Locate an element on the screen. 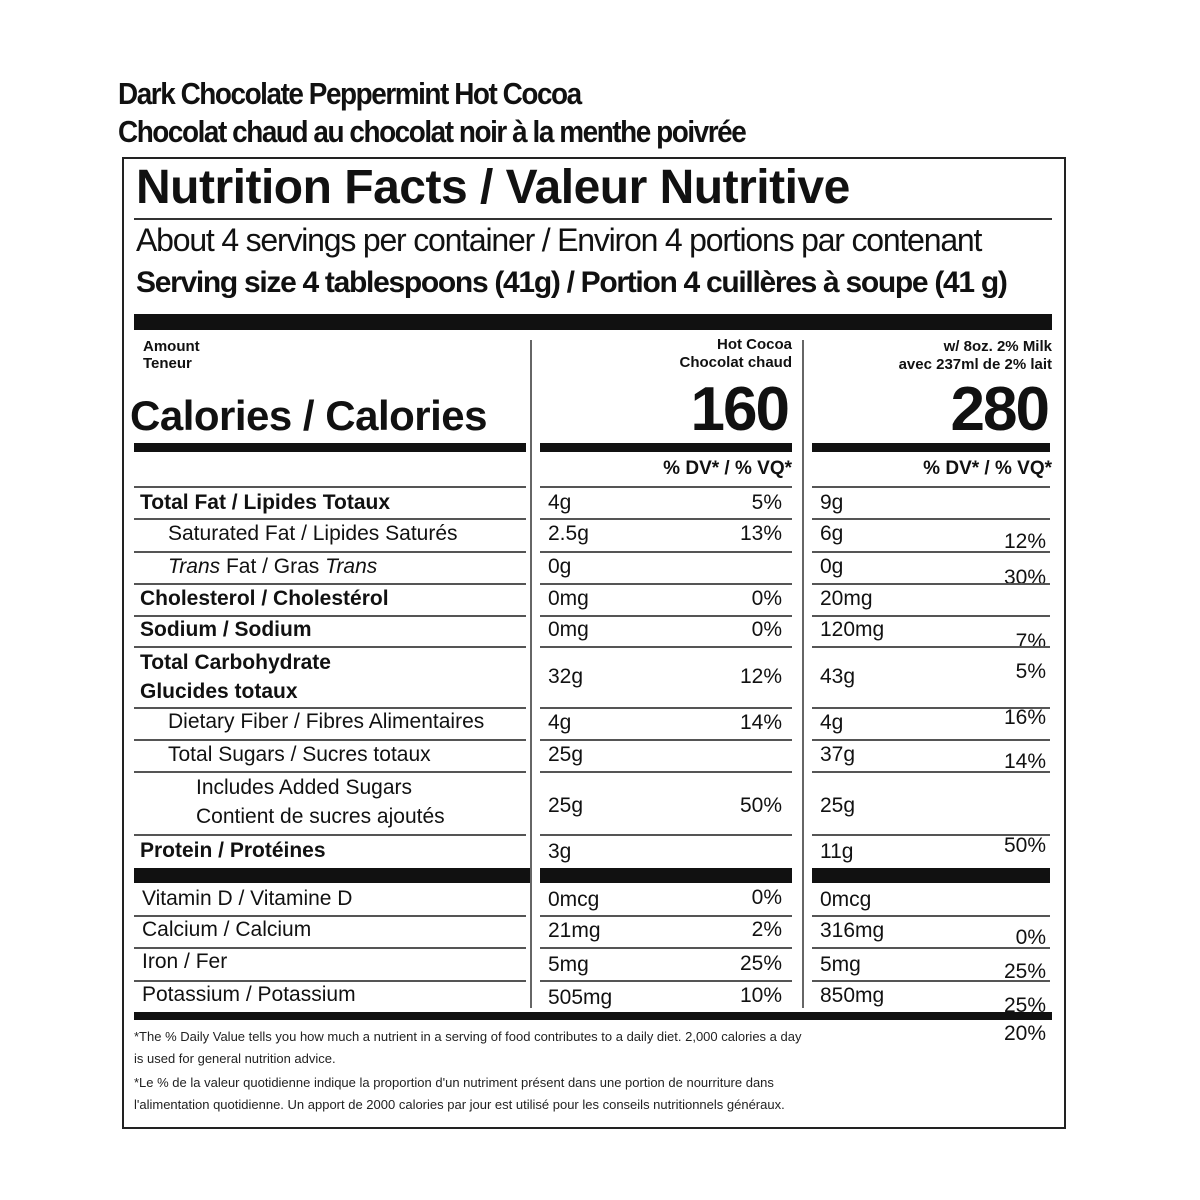 The width and height of the screenshot is (1200, 1200). vitamin-c2-iron: 5mg is located at coordinates (840, 964).